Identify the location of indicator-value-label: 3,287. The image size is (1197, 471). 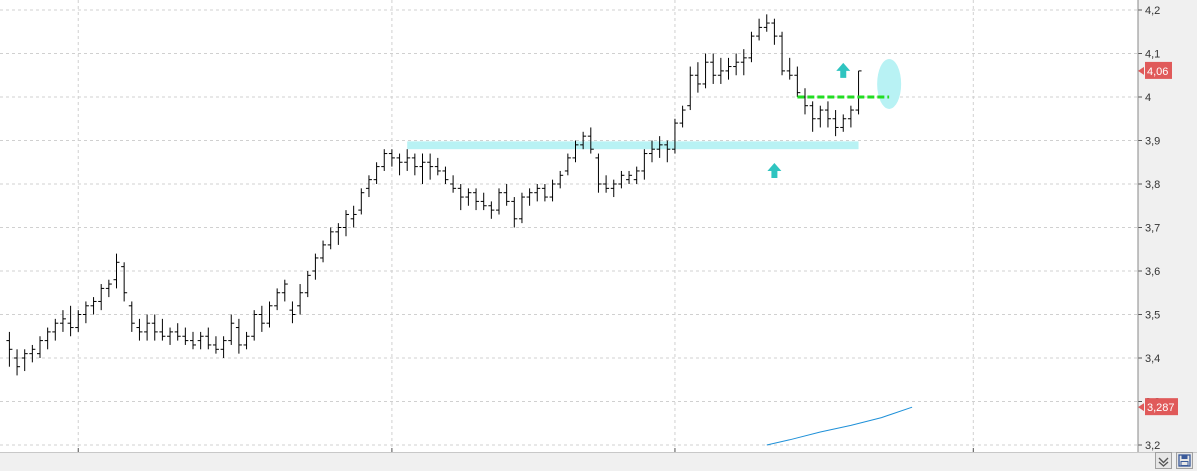
(1161, 408).